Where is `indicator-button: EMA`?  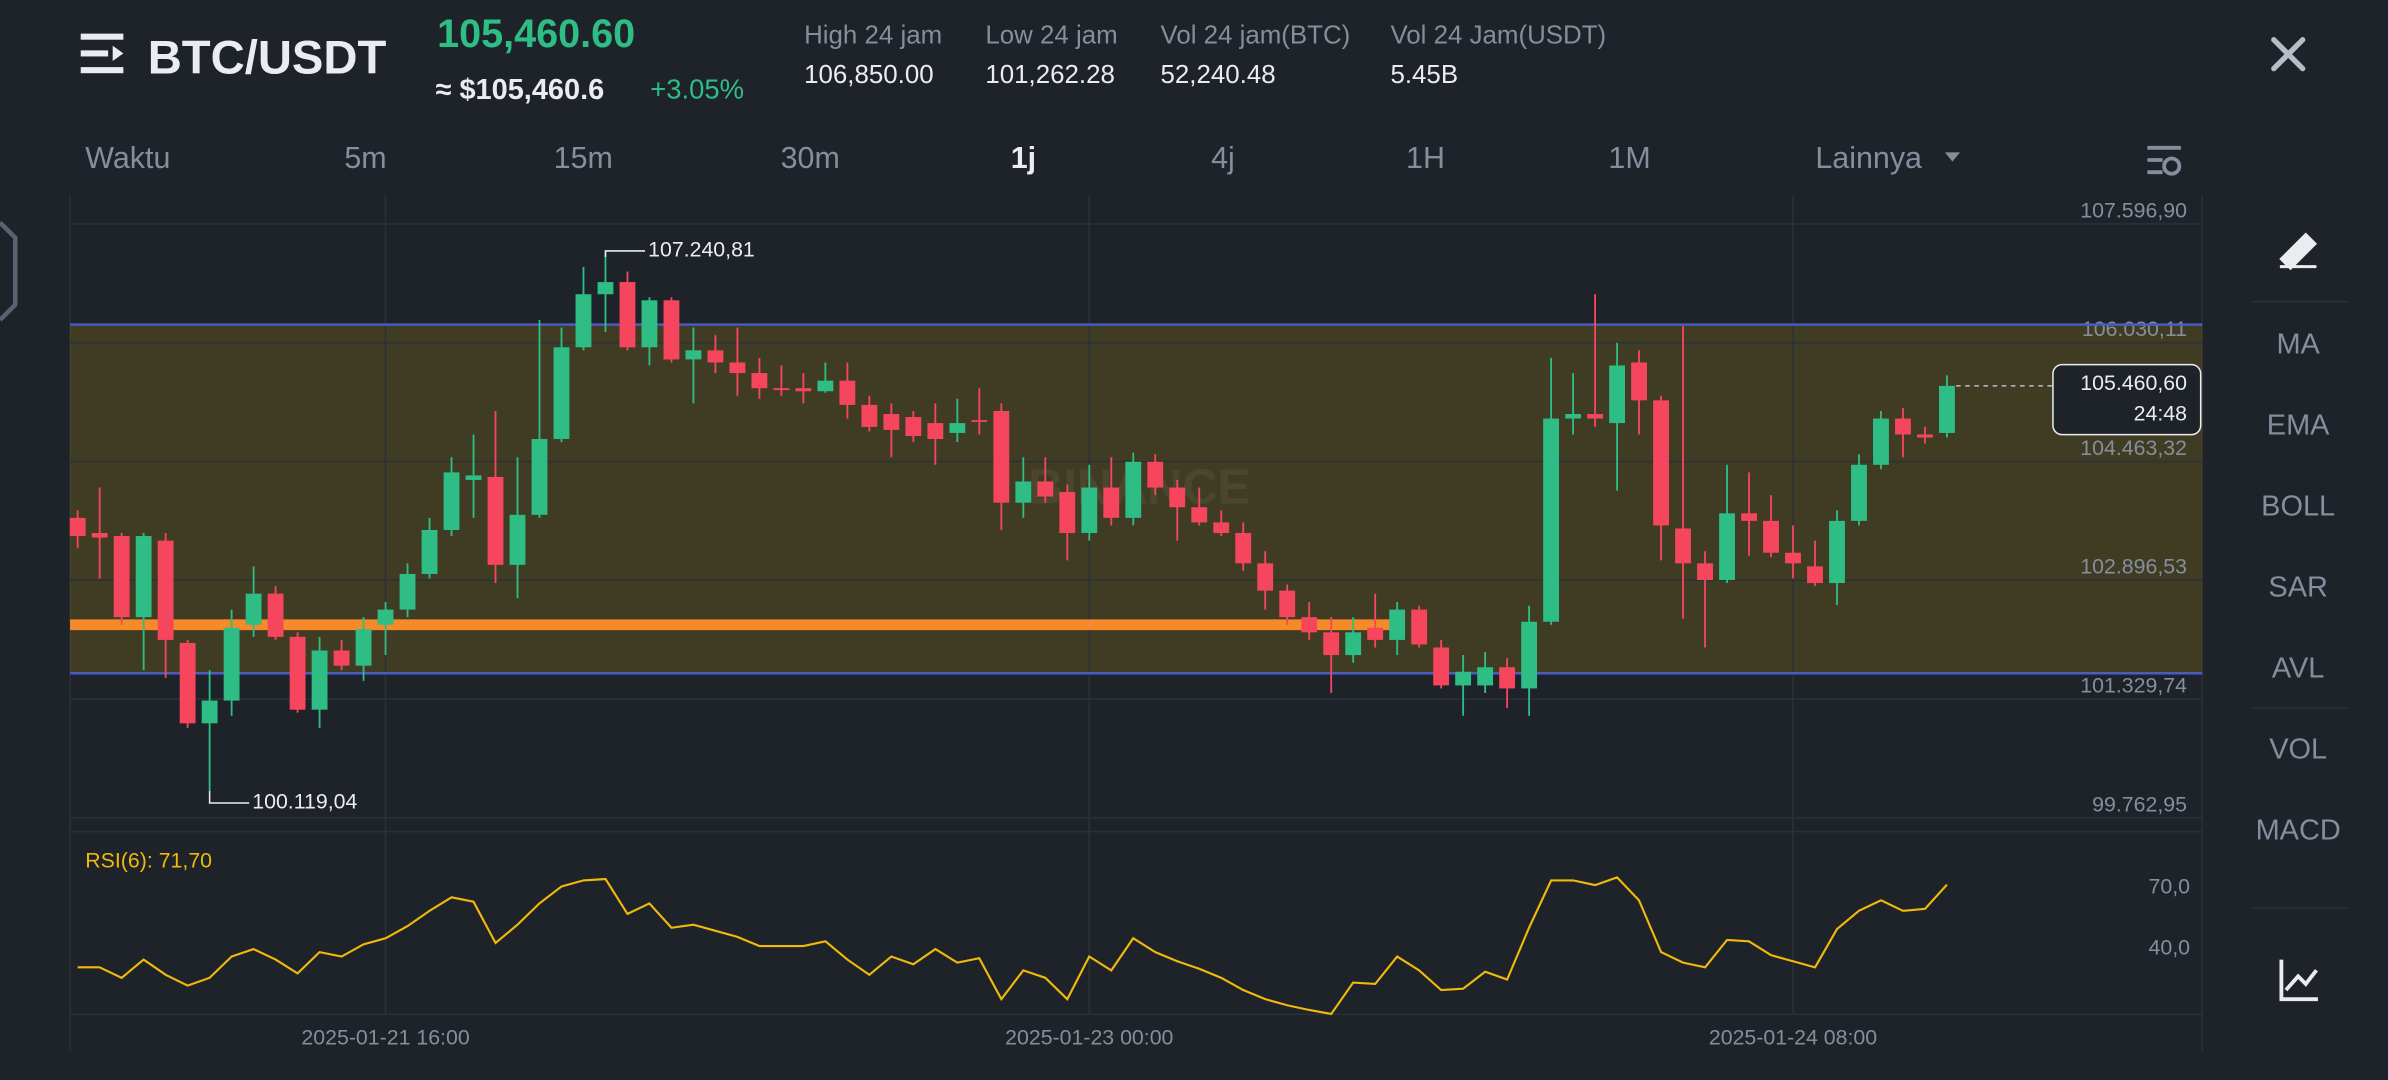
indicator-button: EMA is located at coordinates (2298, 425).